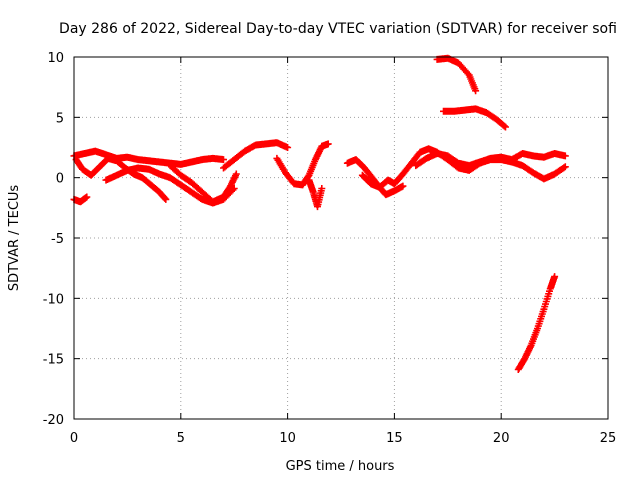 The image size is (640, 480). I want to click on series-track-a, so click(148, 157).